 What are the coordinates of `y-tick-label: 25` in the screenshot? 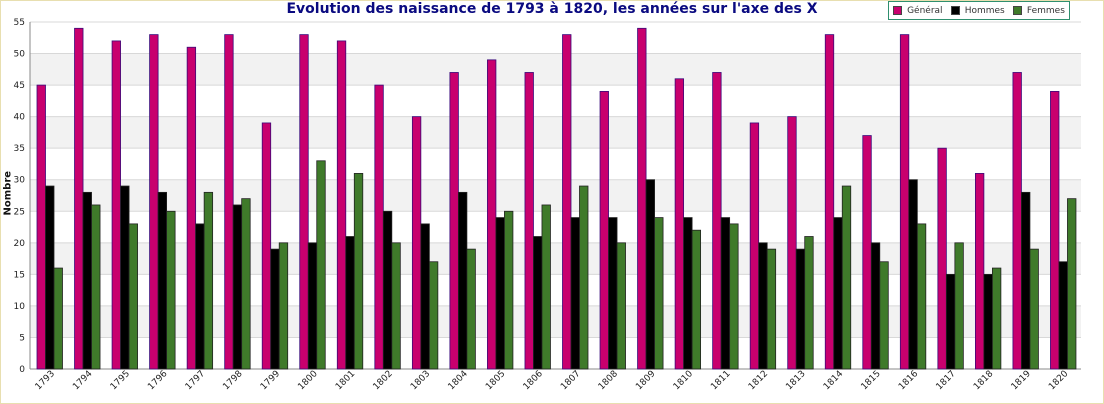 It's located at (19, 212).